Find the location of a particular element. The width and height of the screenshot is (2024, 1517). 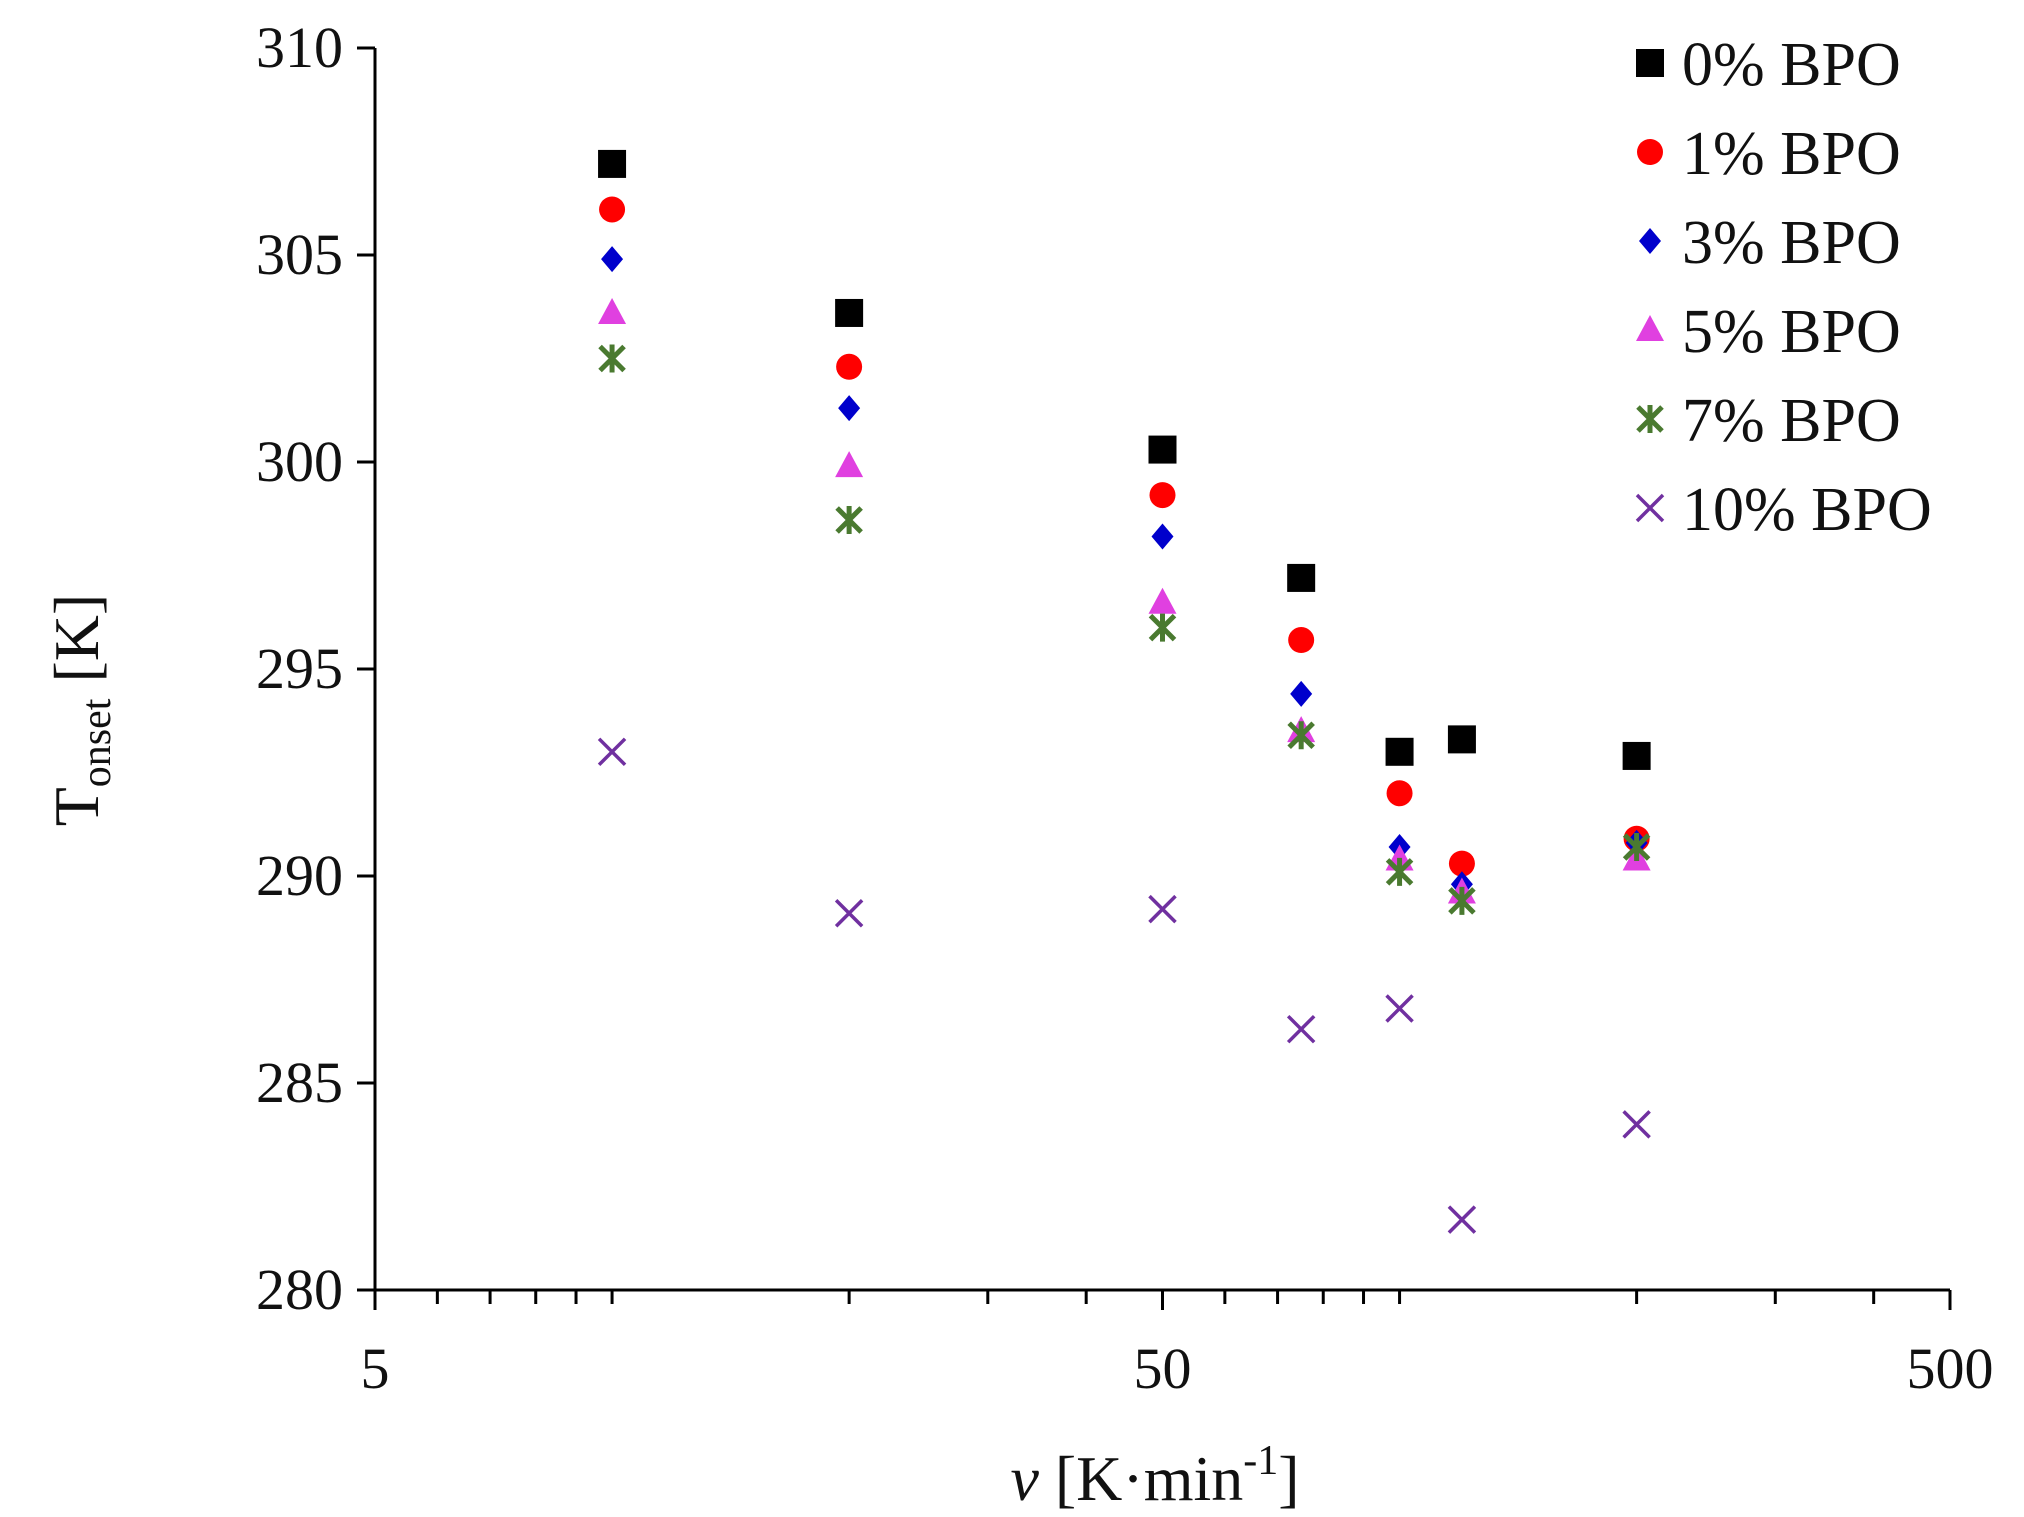

legend-label: 1% BPO is located at coordinates (1791, 154).